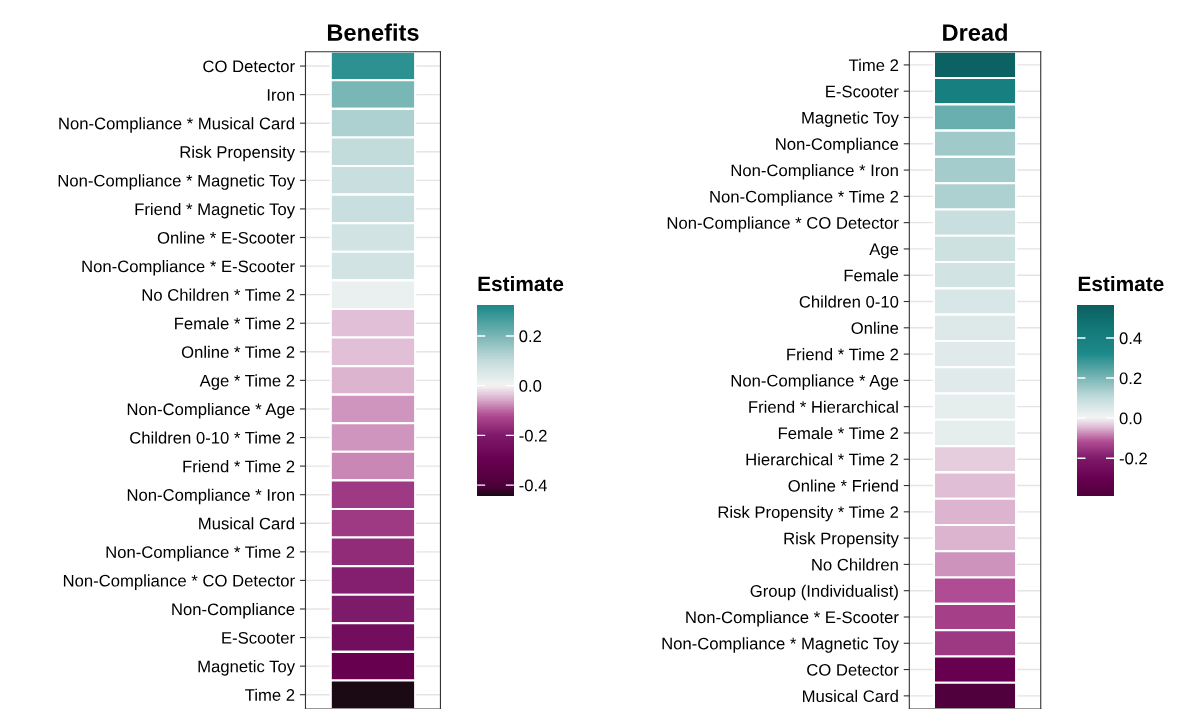 This screenshot has height=709, width=1184. What do you see at coordinates (822, 459) in the screenshot?
I see `y-tick-label: Hierarchical * Time 2` at bounding box center [822, 459].